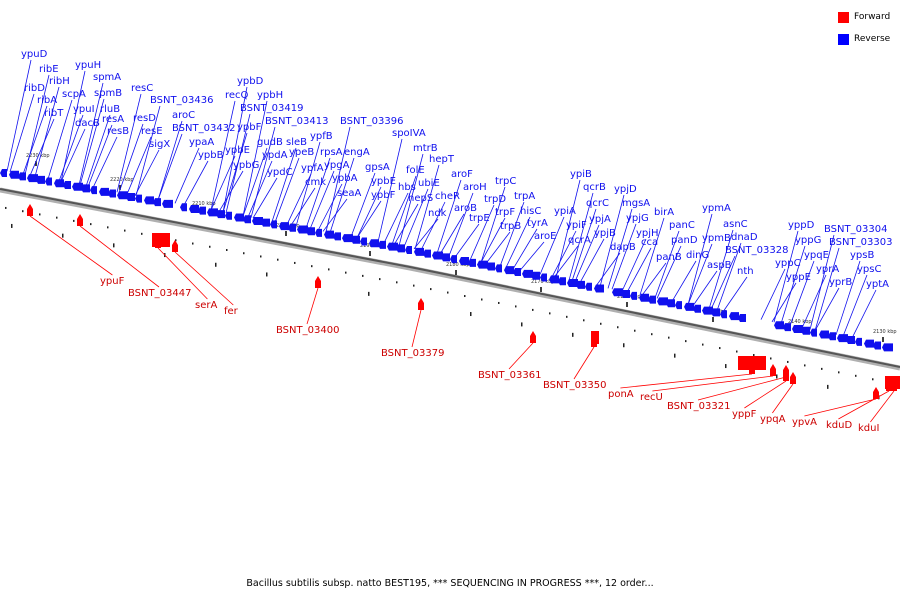 This screenshot has height=600, width=900. I want to click on reverse-gene-label: yprB, so click(840, 282).